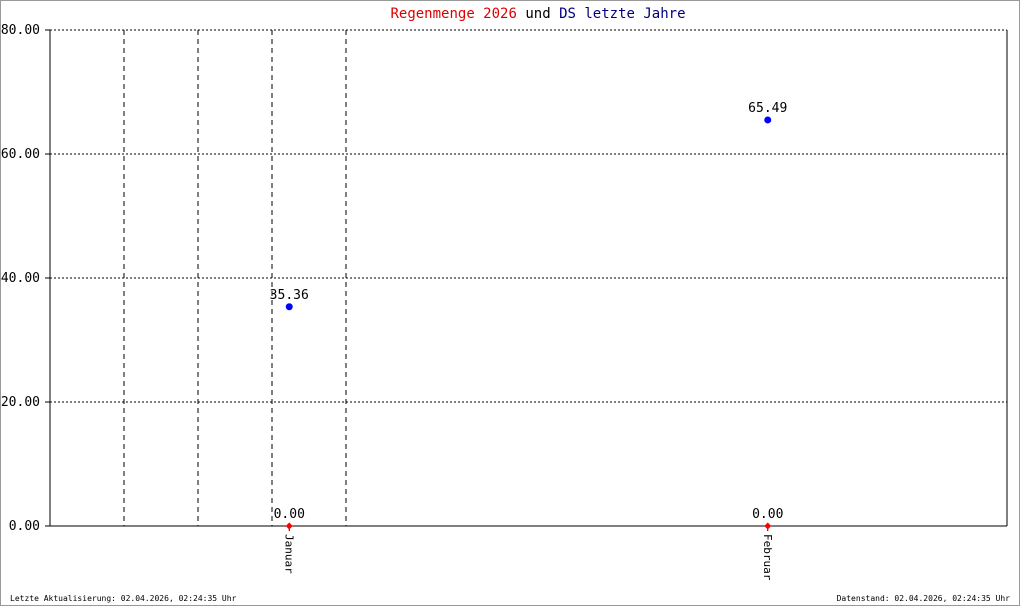  What do you see at coordinates (20, 278) in the screenshot?
I see `y-tick-label: 40.00` at bounding box center [20, 278].